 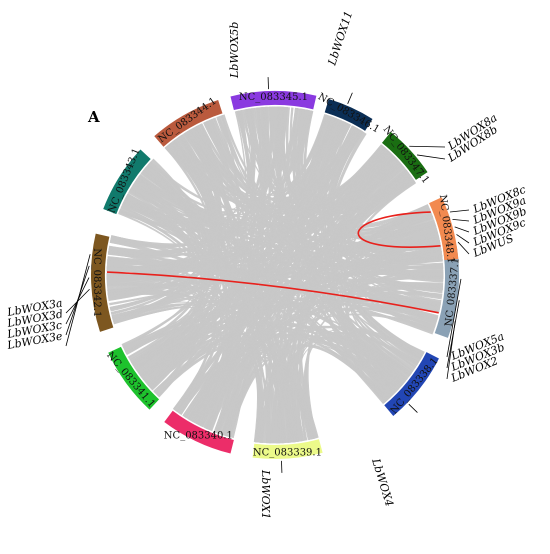 I want to click on chromosome-label: NC_083340.1, so click(x=198, y=436).